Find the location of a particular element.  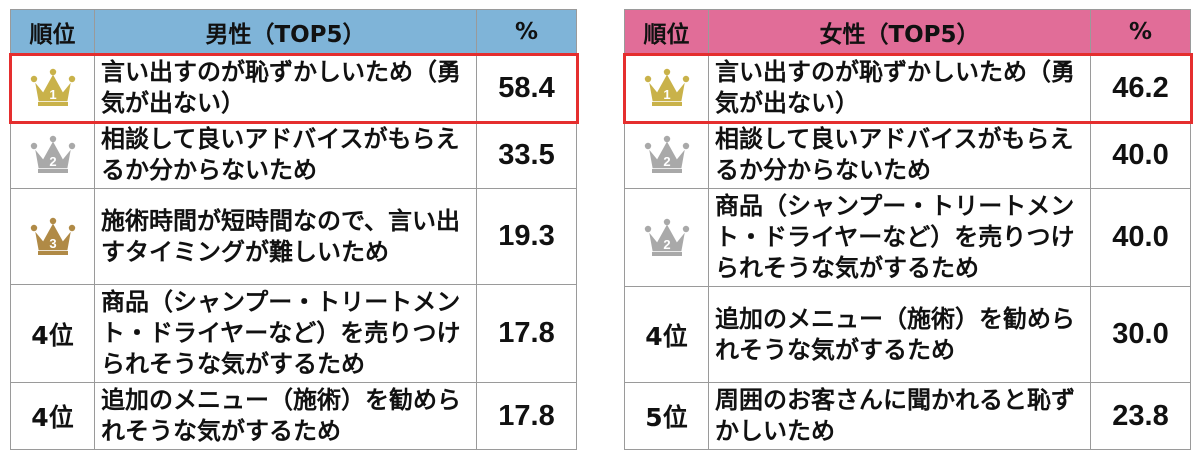

value-text: 58.4 is located at coordinates (526, 87).